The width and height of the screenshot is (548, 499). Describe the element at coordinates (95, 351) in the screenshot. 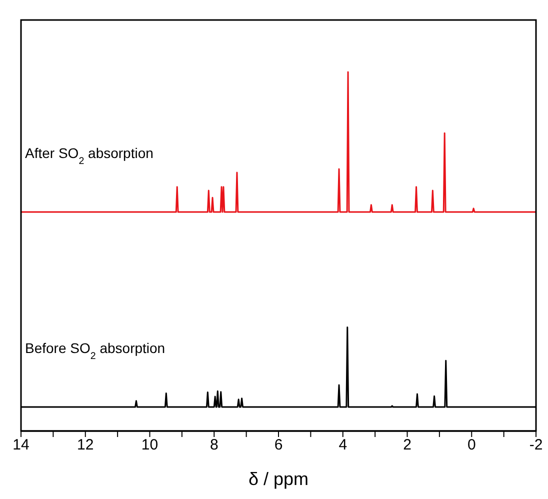

I see `text: Before SO$_{2}$ absorption` at that location.